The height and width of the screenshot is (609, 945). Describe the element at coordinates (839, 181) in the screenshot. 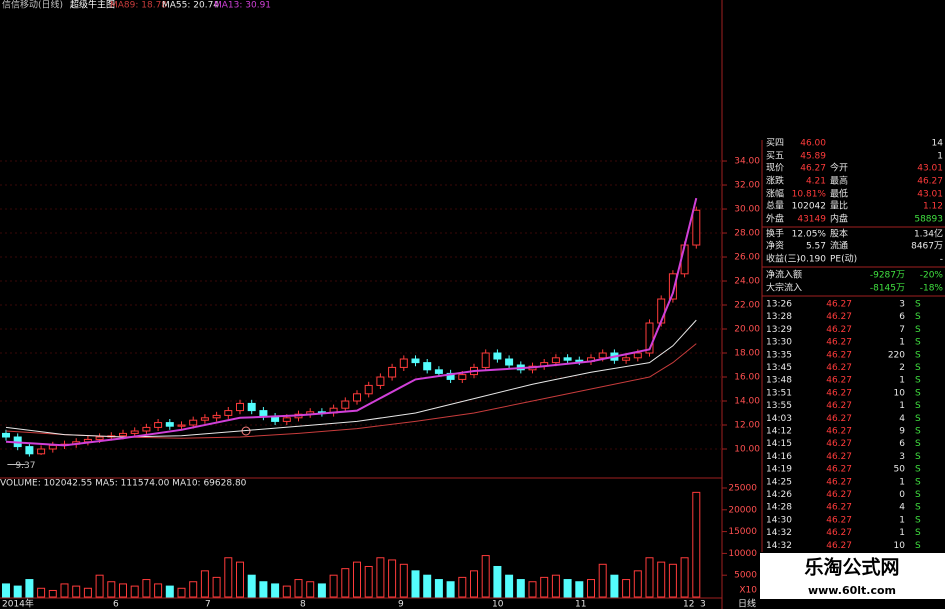

I see `quote-cell: 最高` at that location.